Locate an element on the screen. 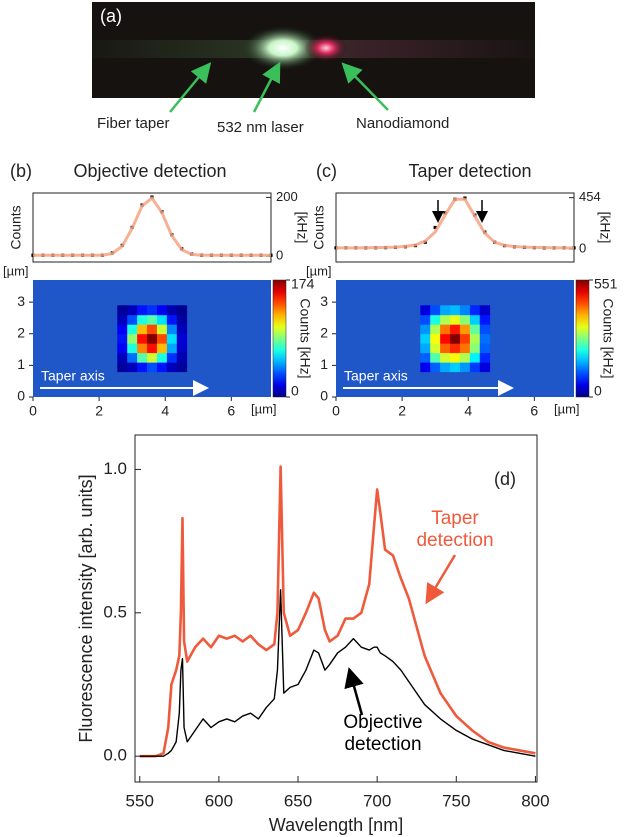 The image size is (631, 837). y-axis-unit: [kHz] is located at coordinates (302, 228).